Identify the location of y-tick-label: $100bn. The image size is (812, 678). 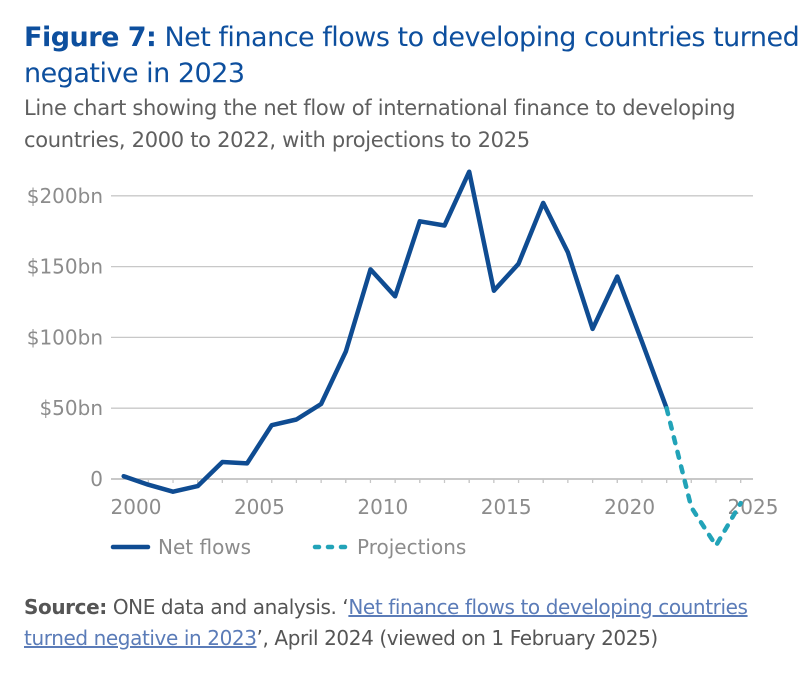
(65, 337).